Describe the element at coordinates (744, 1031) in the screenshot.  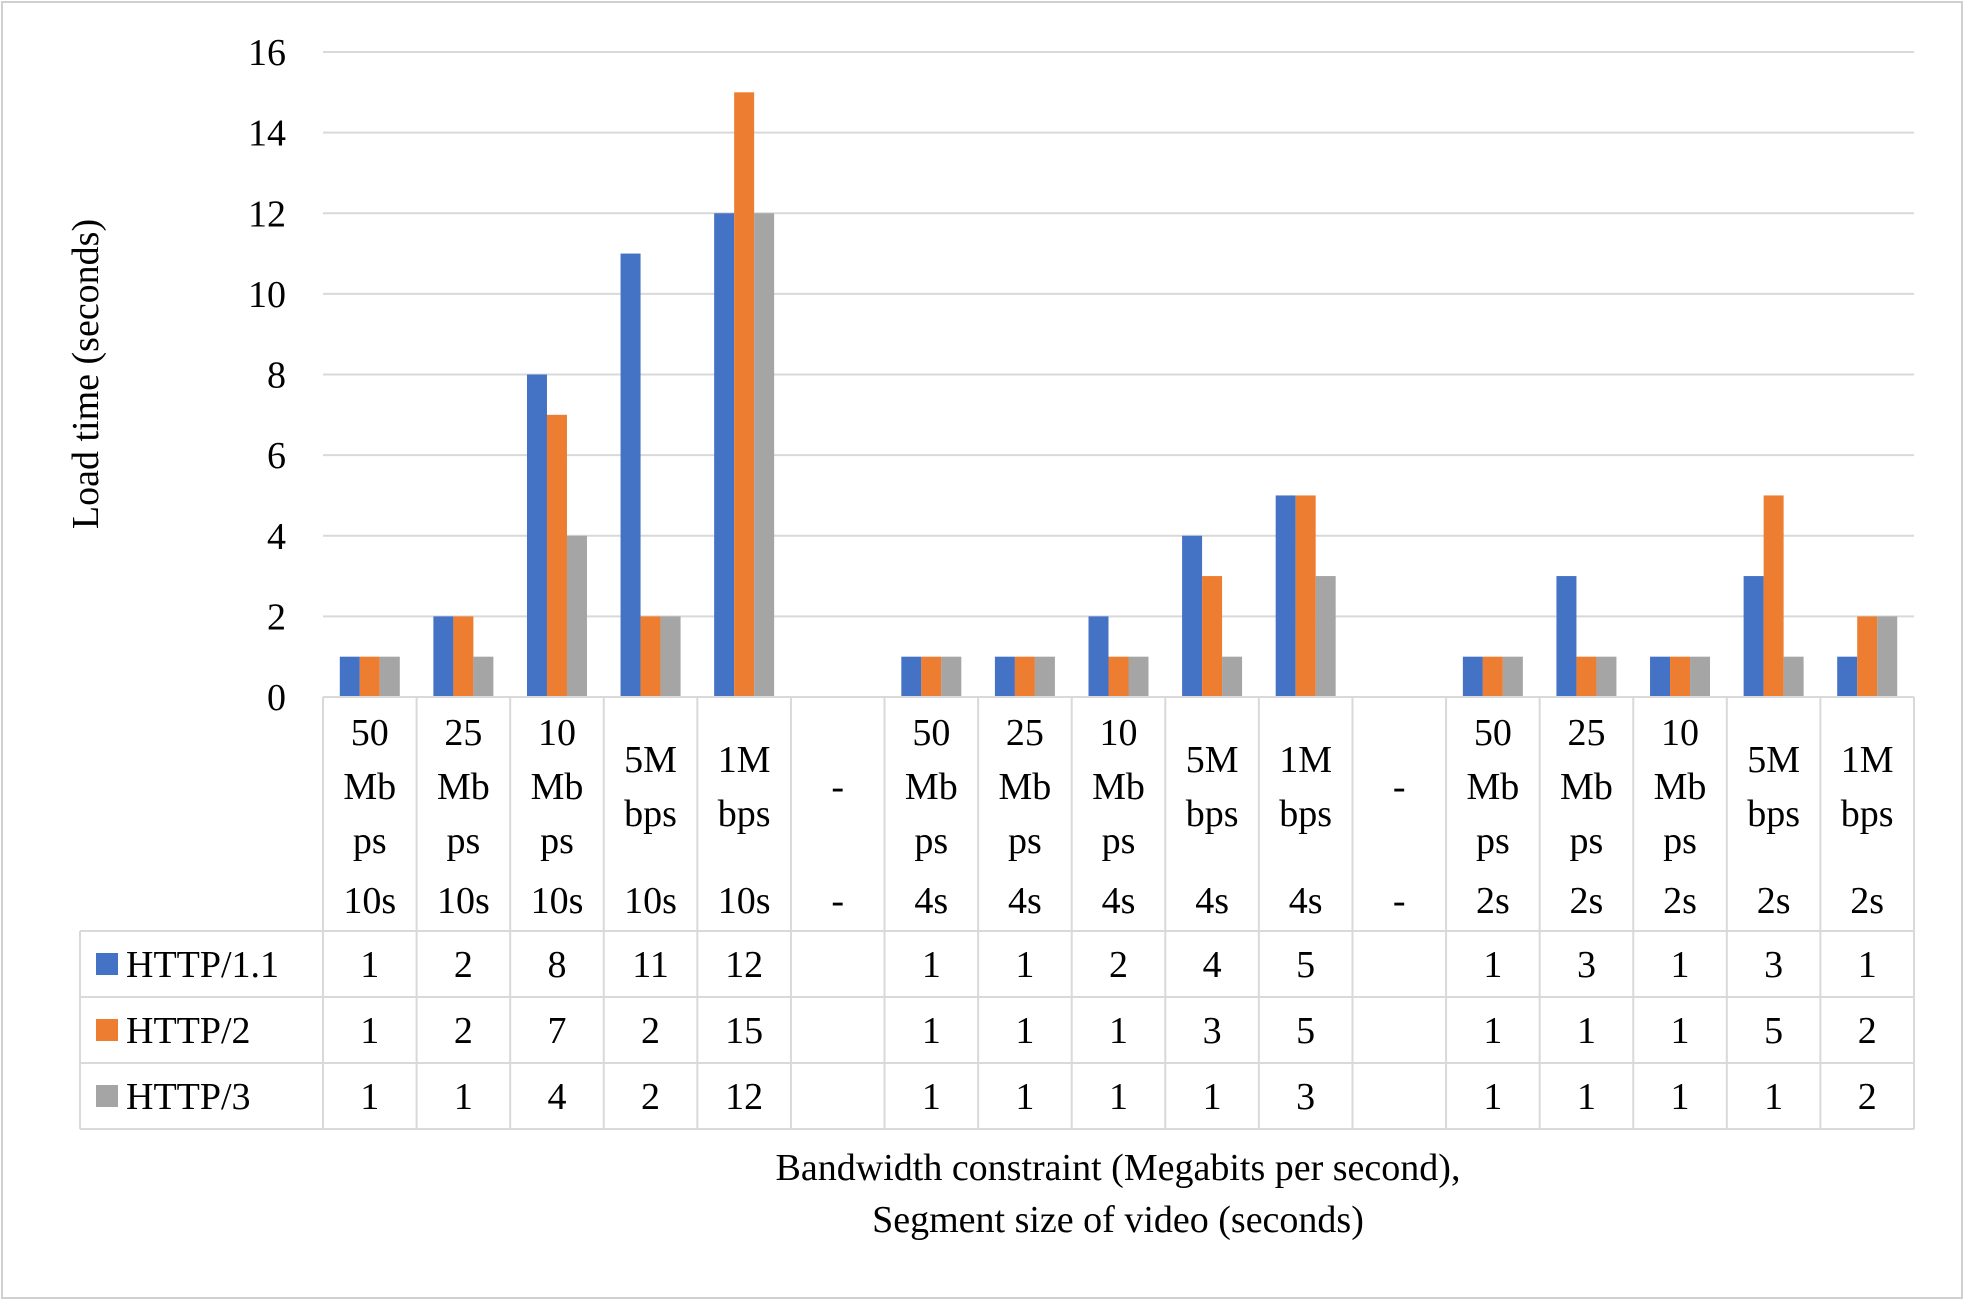
I see `data-value: 15` at that location.